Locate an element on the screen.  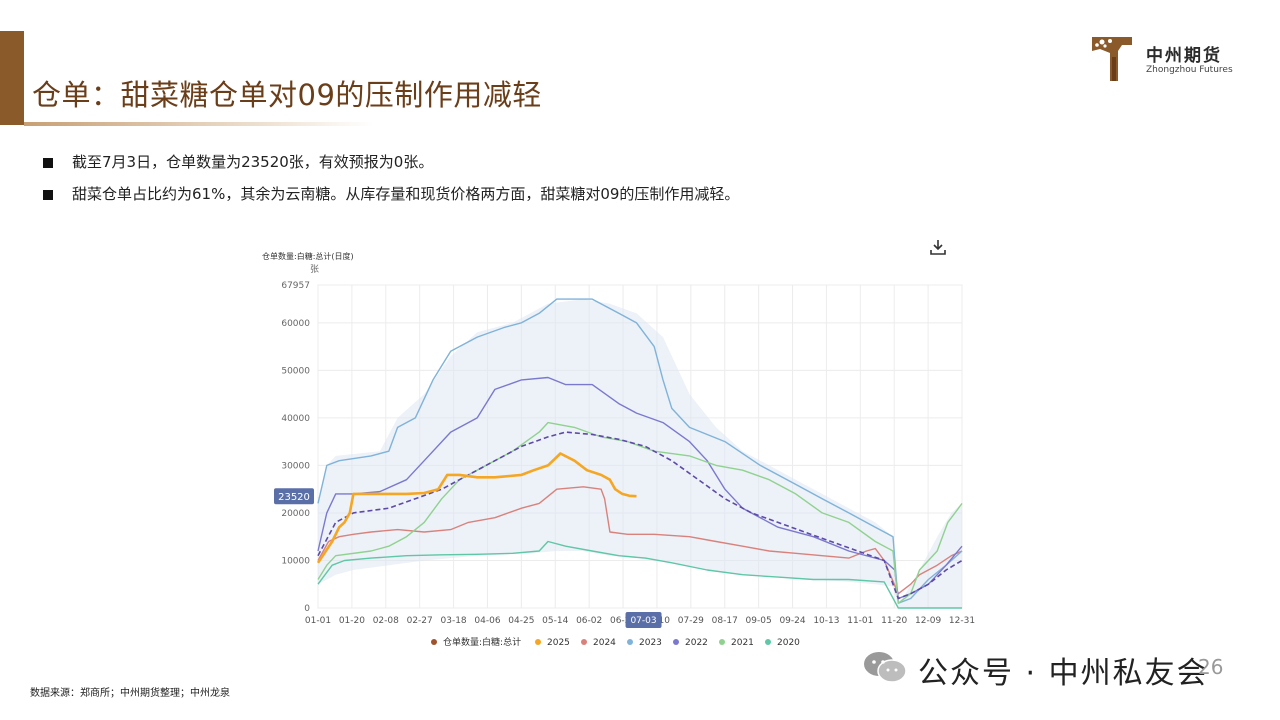
x-tick-label: 11-20 is located at coordinates (894, 621).